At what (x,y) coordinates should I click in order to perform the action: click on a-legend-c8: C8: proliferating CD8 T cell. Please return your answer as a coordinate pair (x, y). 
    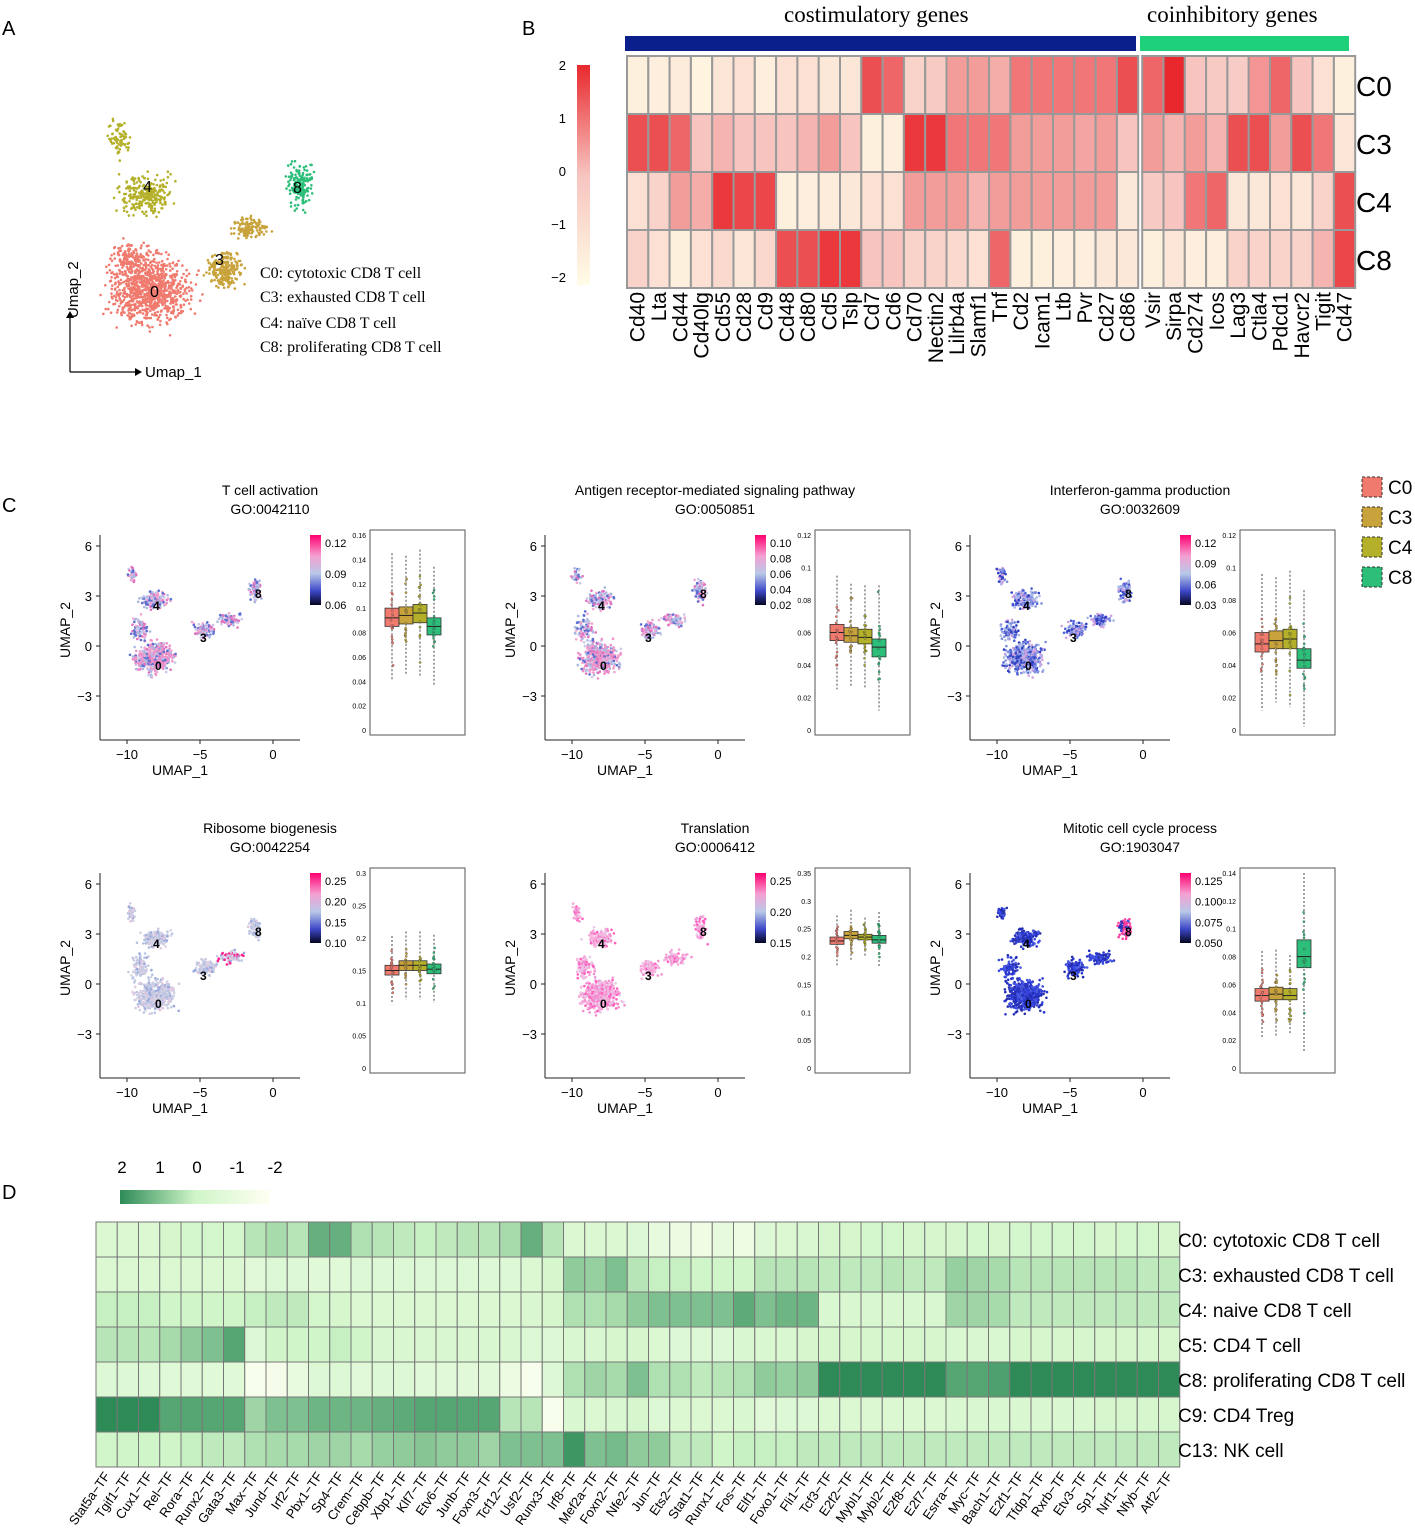
    Looking at the image, I should click on (351, 347).